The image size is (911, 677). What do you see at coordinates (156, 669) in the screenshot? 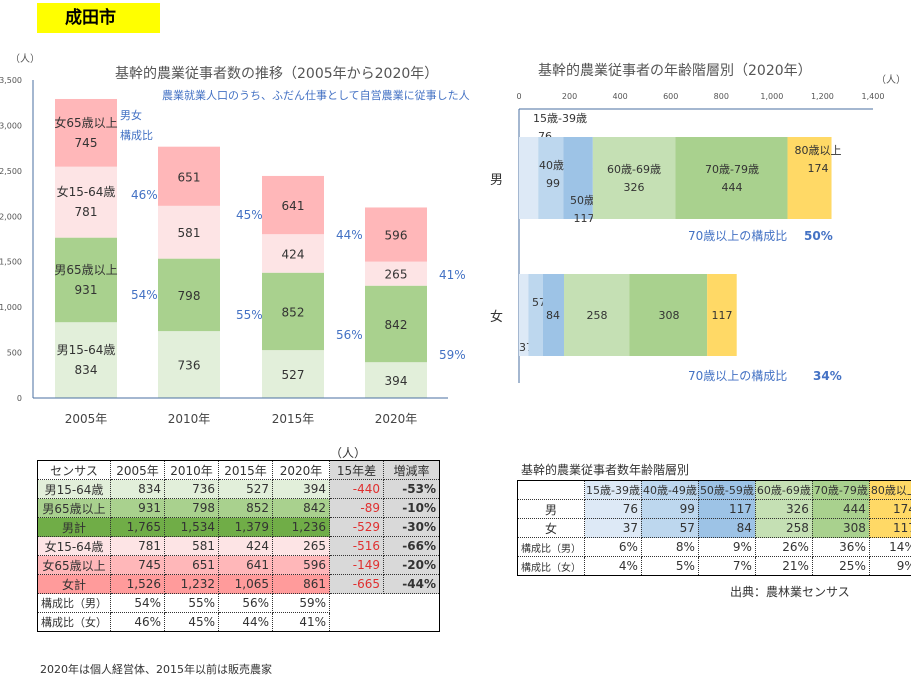
I see `footnote: 2020年は個人経営体、2015年以前は販売農家` at bounding box center [156, 669].